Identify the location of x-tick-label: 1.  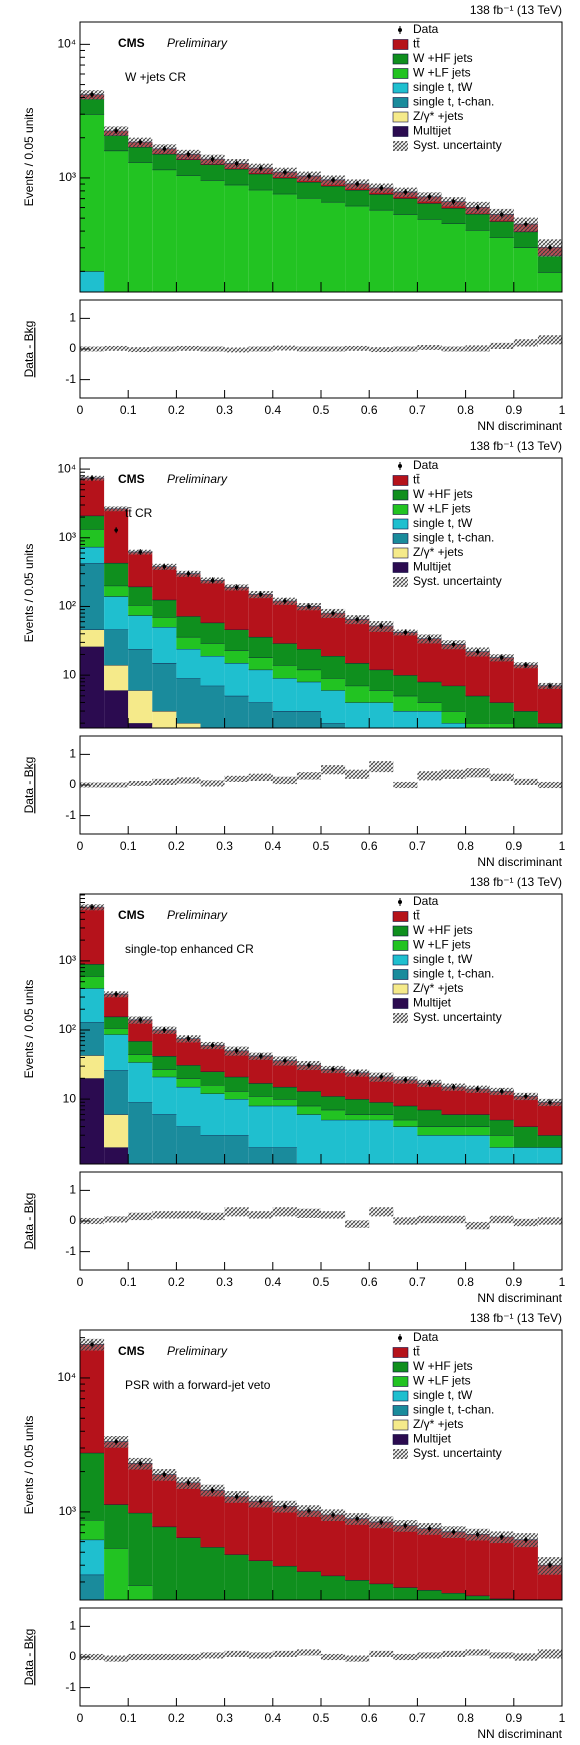
(562, 1718).